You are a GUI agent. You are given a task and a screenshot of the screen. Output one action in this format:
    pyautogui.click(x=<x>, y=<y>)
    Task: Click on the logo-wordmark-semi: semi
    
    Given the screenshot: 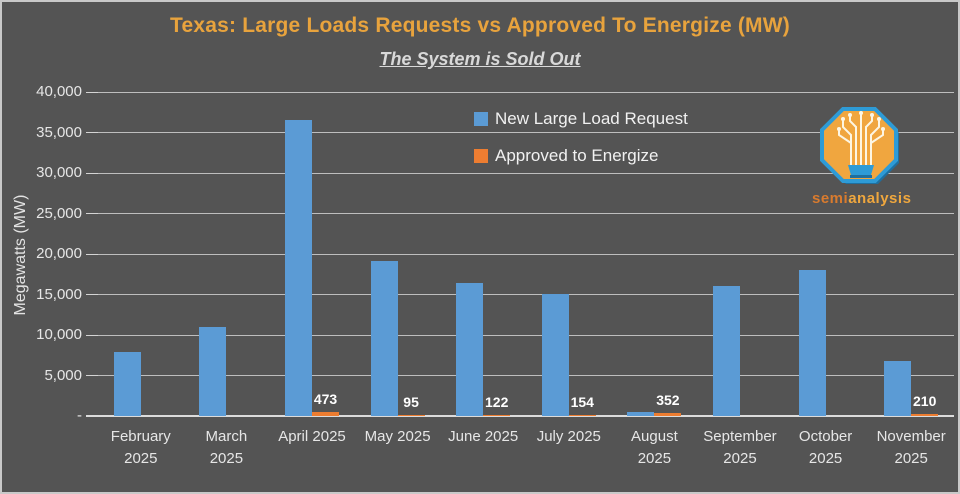 What is the action you would take?
    pyautogui.click(x=830, y=198)
    